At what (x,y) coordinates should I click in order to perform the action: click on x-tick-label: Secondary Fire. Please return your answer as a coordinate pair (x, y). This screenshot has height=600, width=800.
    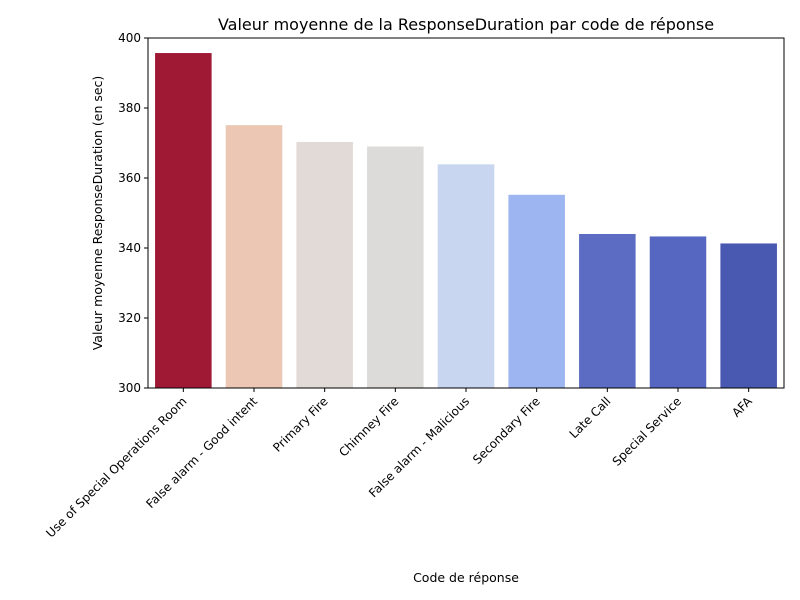
    Looking at the image, I should click on (506, 430).